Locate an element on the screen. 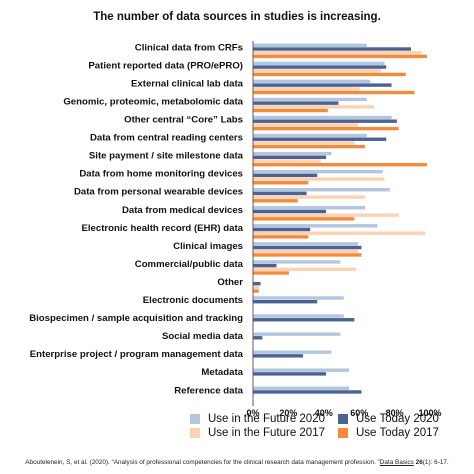  category-label: Other central “Core” Labs is located at coordinates (183, 120).